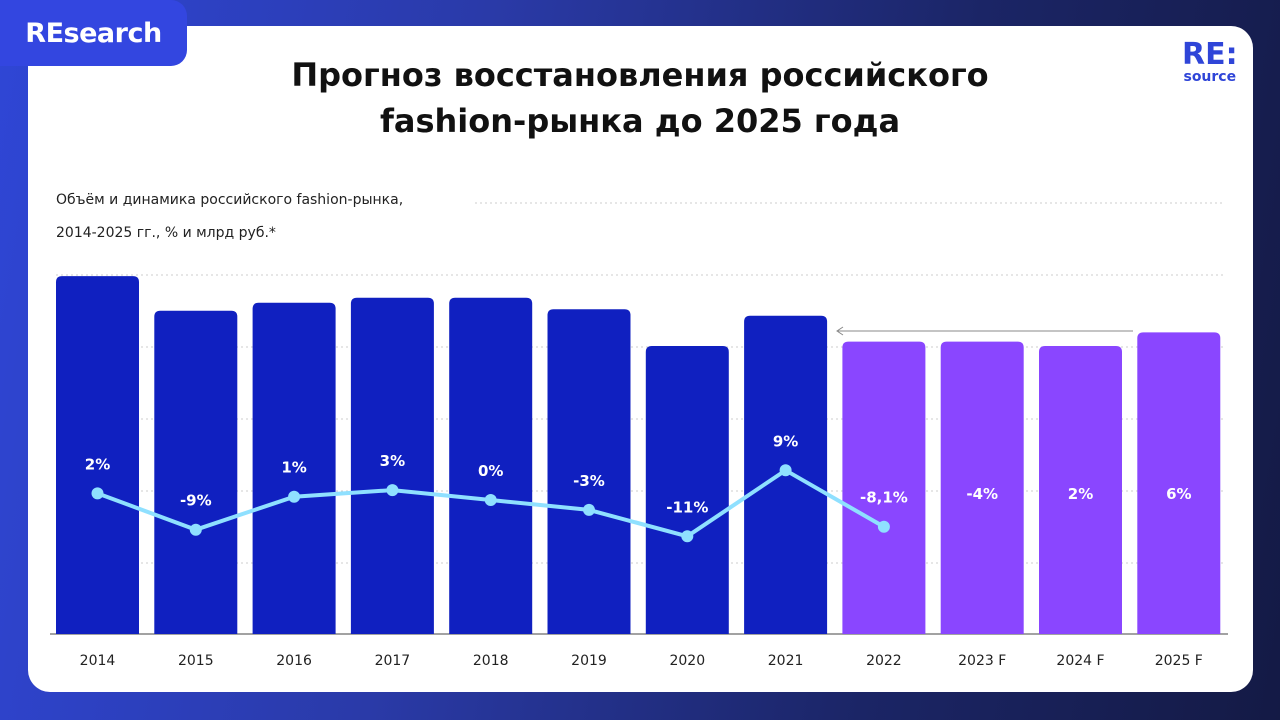 The height and width of the screenshot is (720, 1280). I want to click on growth-label: -11%, so click(687, 507).